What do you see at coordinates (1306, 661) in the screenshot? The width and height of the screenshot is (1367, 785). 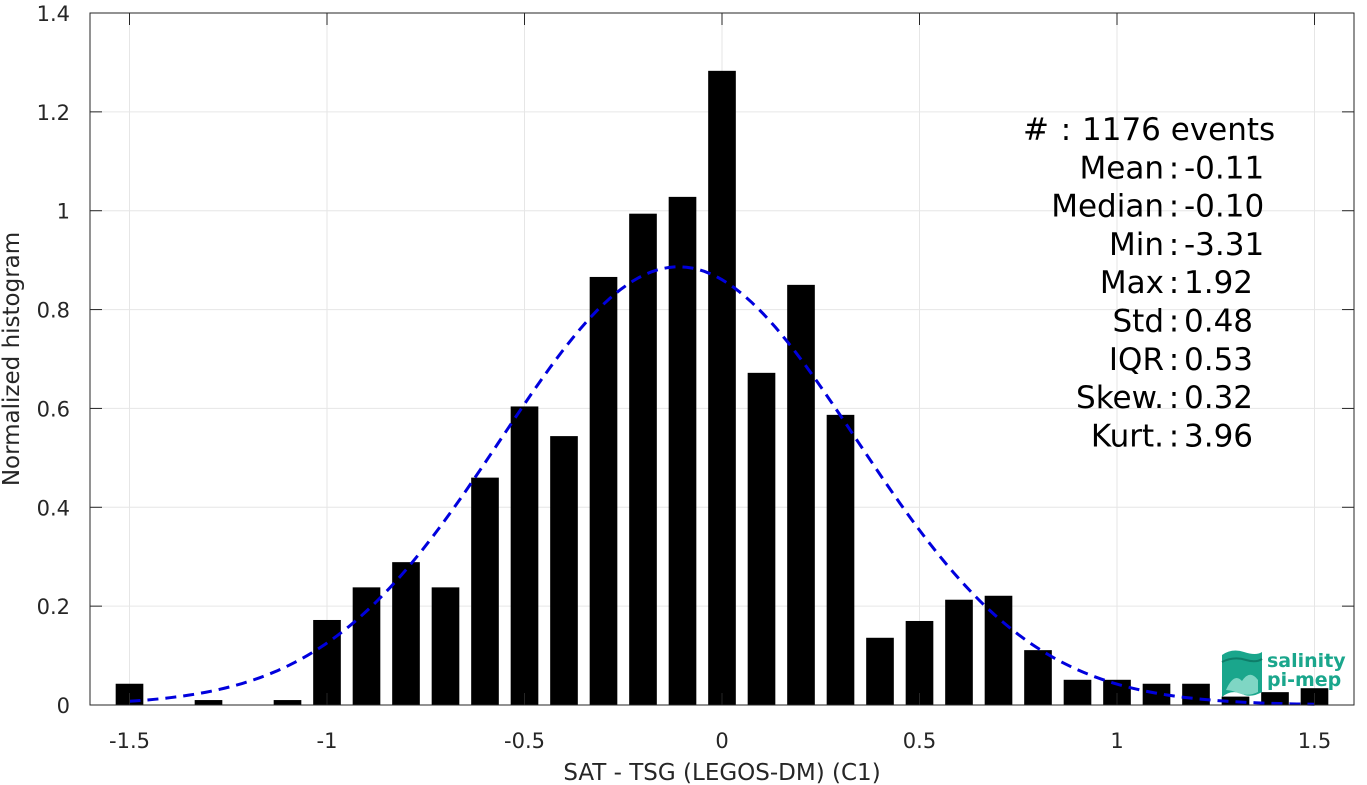 I see `logo-text-salinity: salinity` at bounding box center [1306, 661].